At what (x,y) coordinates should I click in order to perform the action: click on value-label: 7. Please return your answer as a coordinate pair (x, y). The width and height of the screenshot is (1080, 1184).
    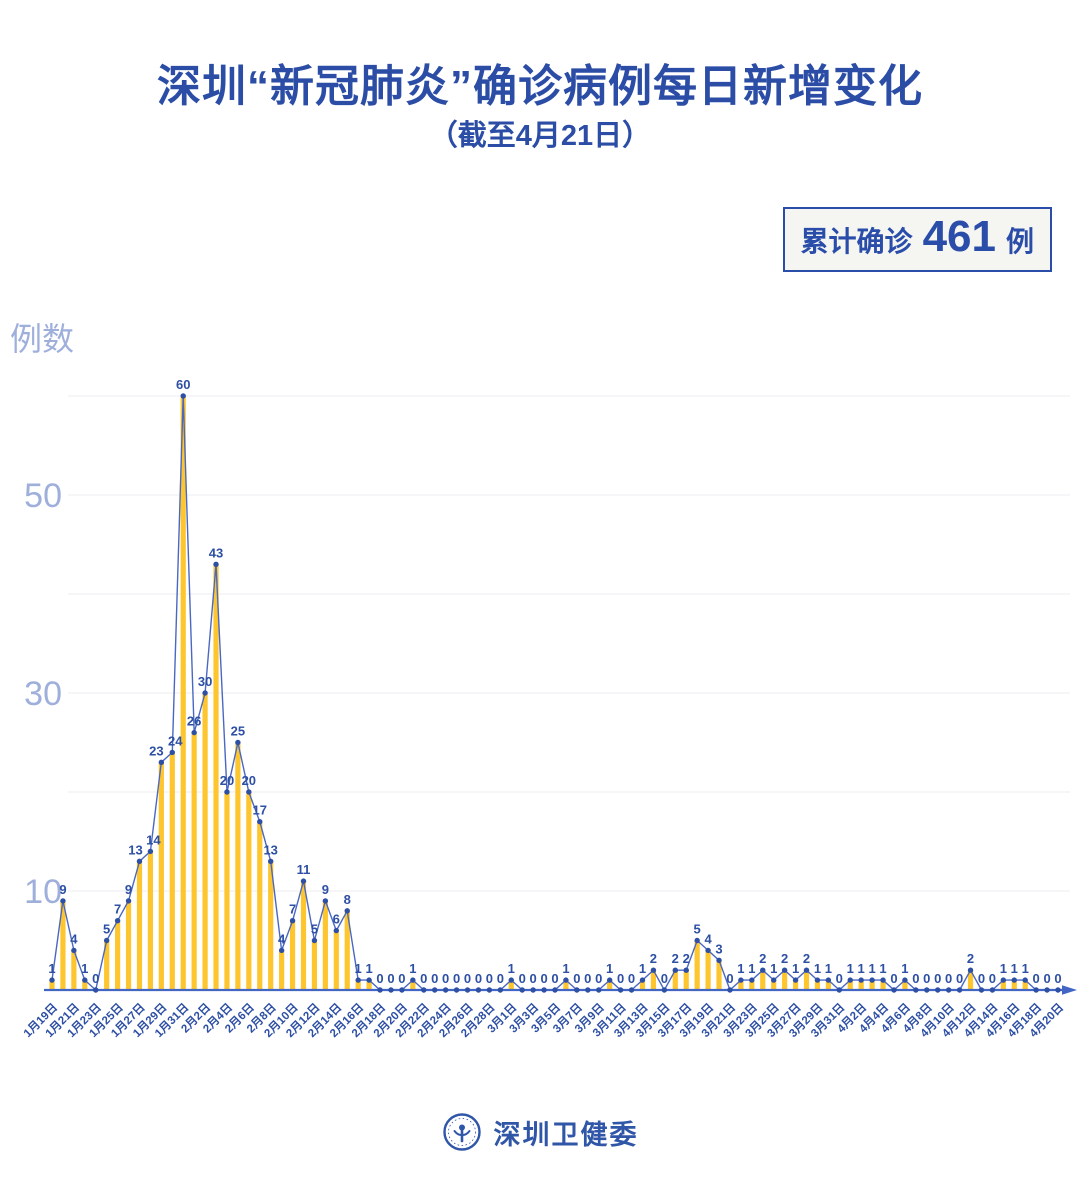
    Looking at the image, I should click on (292, 909).